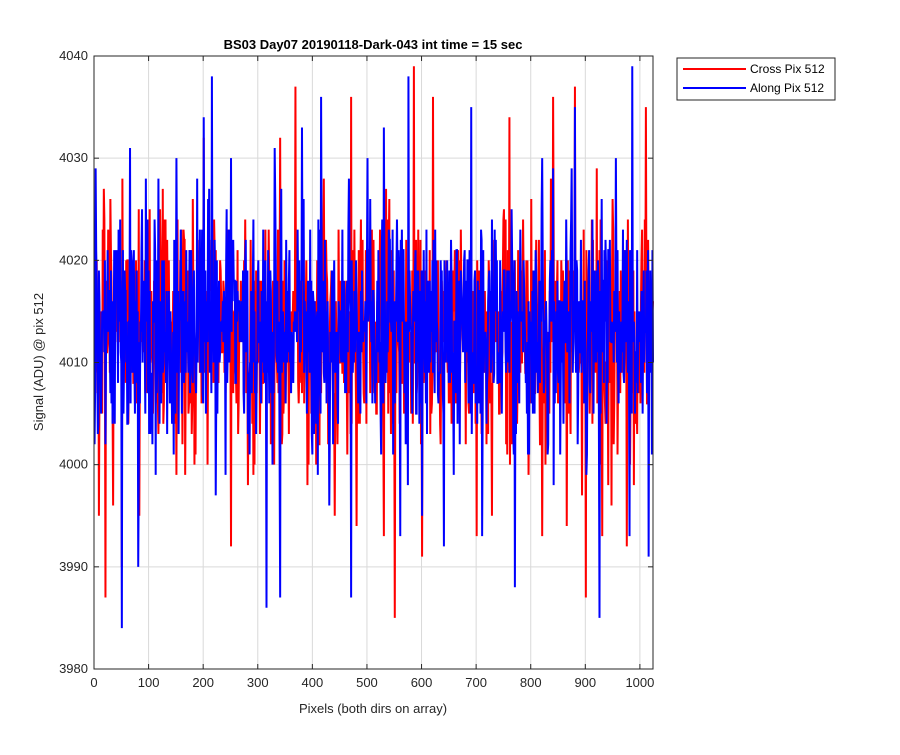 Image resolution: width=900 pixels, height=755 pixels. What do you see at coordinates (639, 682) in the screenshot?
I see `x-tick-label: 1000` at bounding box center [639, 682].